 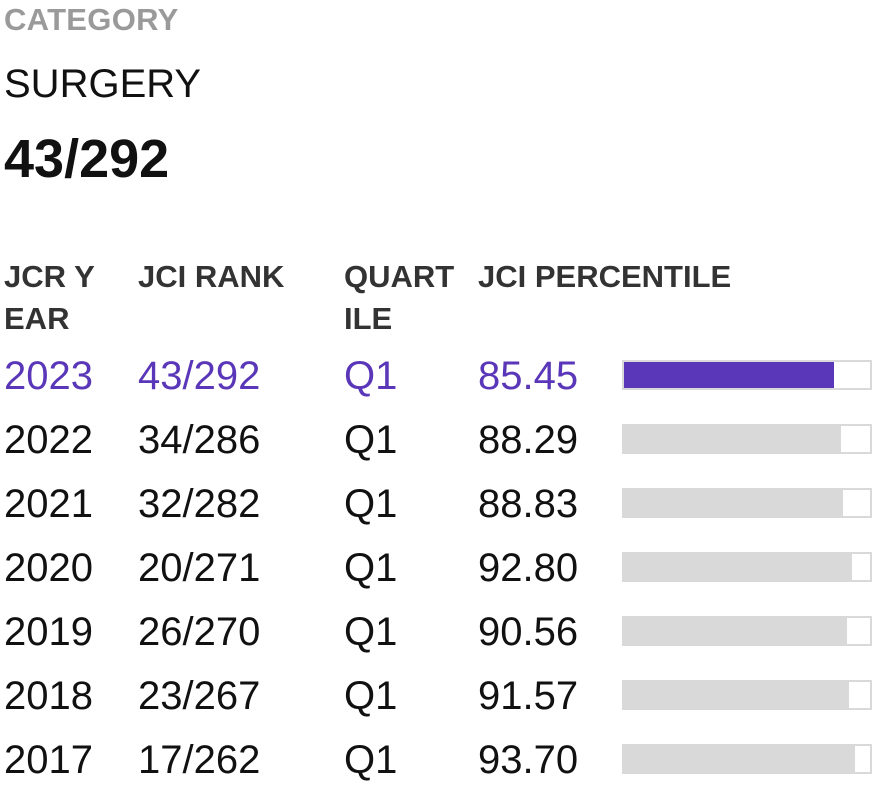 What do you see at coordinates (441, 696) in the screenshot?
I see `table-row: 2018 23/267 Q1 91.57` at bounding box center [441, 696].